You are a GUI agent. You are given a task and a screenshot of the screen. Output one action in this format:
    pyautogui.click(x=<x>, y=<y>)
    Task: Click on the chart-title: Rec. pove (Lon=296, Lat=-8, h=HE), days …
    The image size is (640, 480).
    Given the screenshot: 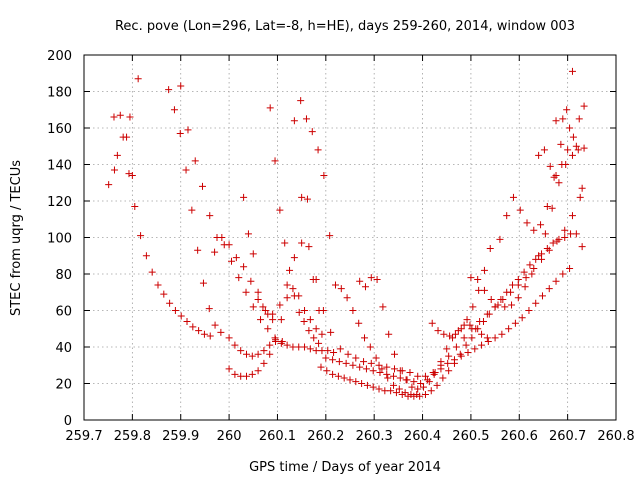 What is the action you would take?
    pyautogui.click(x=345, y=26)
    